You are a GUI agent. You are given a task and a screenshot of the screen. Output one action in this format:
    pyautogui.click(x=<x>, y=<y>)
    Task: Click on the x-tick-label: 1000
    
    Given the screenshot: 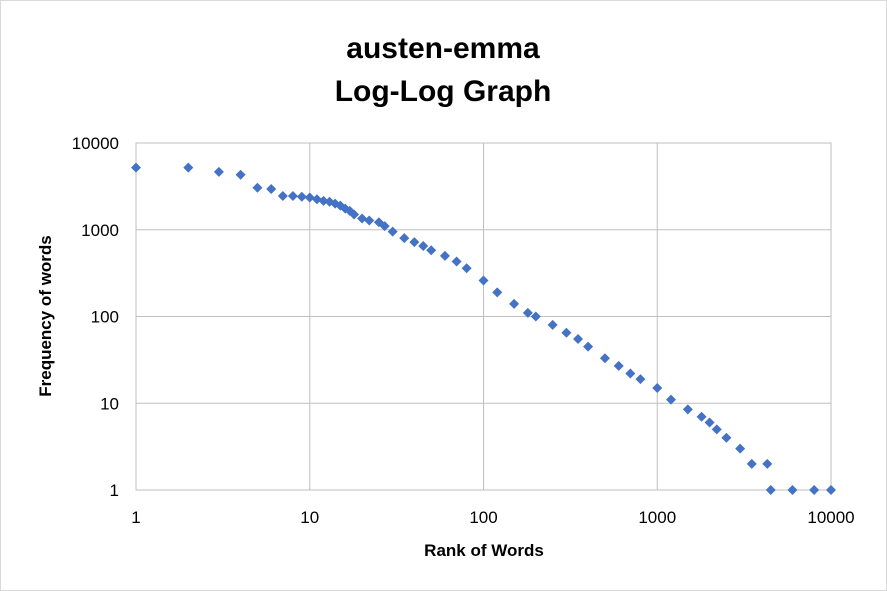 What is the action you would take?
    pyautogui.click(x=657, y=517)
    